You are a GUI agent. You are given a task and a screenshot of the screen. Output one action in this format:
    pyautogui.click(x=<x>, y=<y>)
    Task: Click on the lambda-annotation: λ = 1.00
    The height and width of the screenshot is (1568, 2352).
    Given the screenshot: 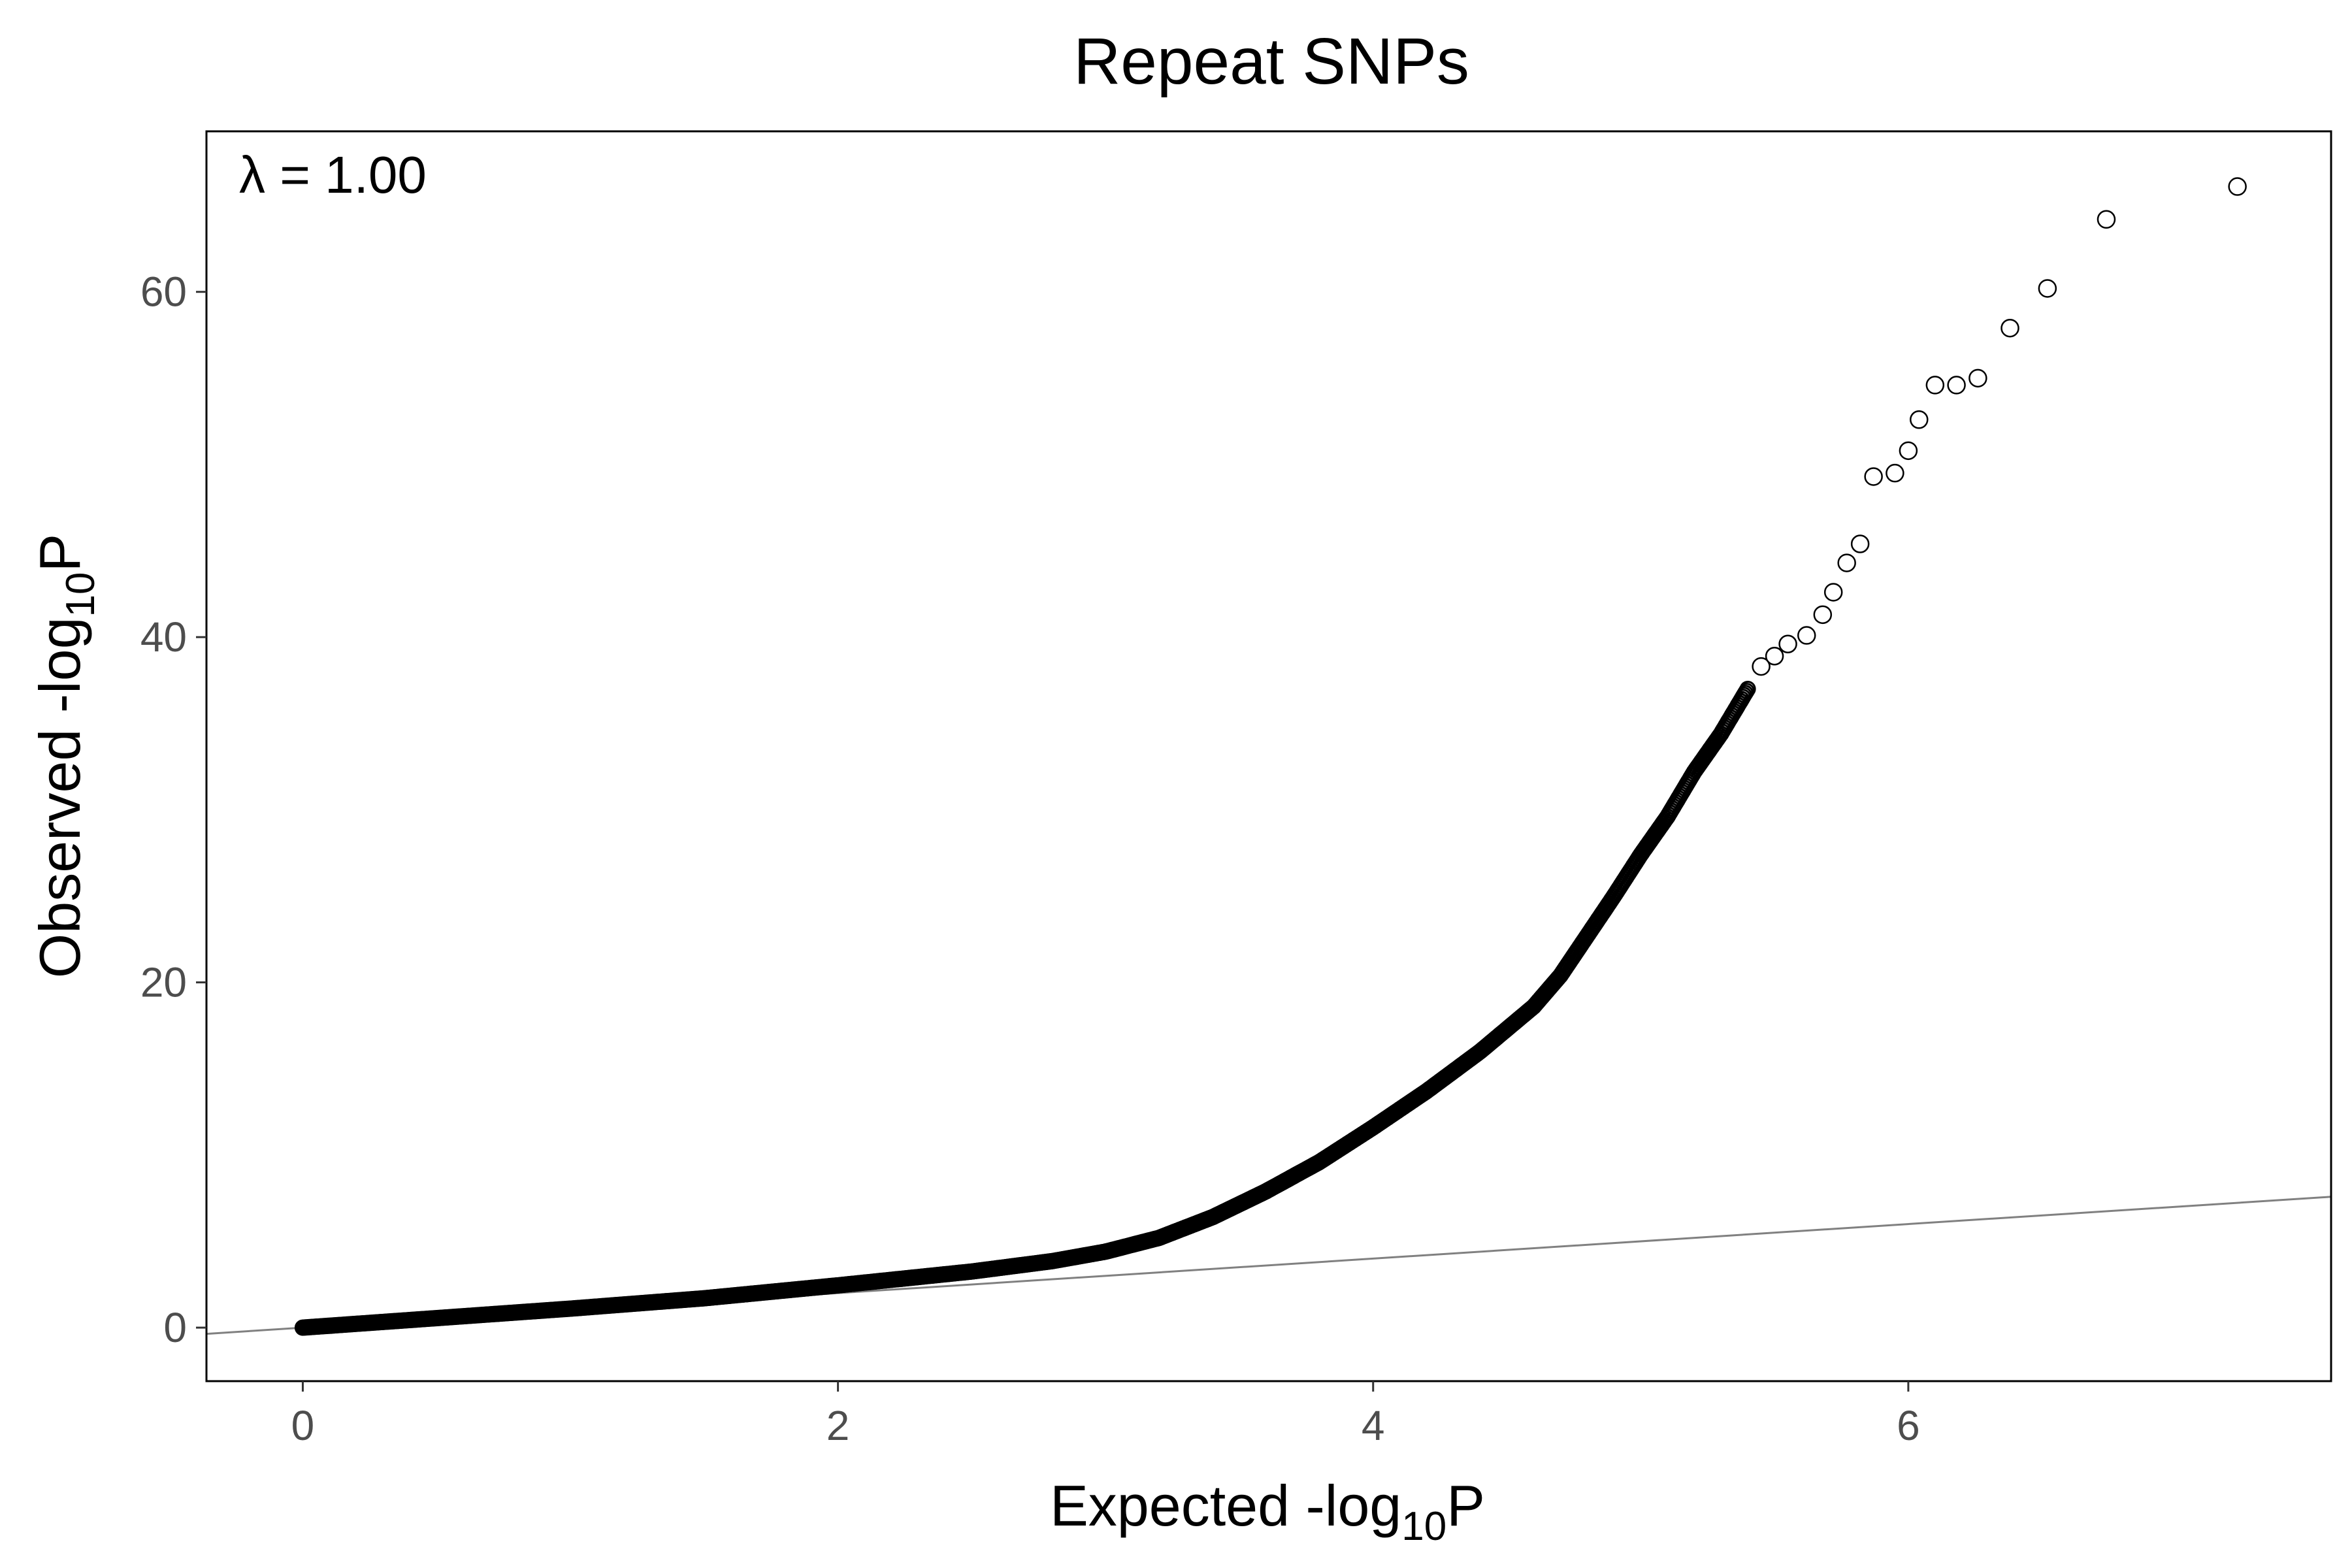 What is the action you would take?
    pyautogui.click(x=333, y=175)
    